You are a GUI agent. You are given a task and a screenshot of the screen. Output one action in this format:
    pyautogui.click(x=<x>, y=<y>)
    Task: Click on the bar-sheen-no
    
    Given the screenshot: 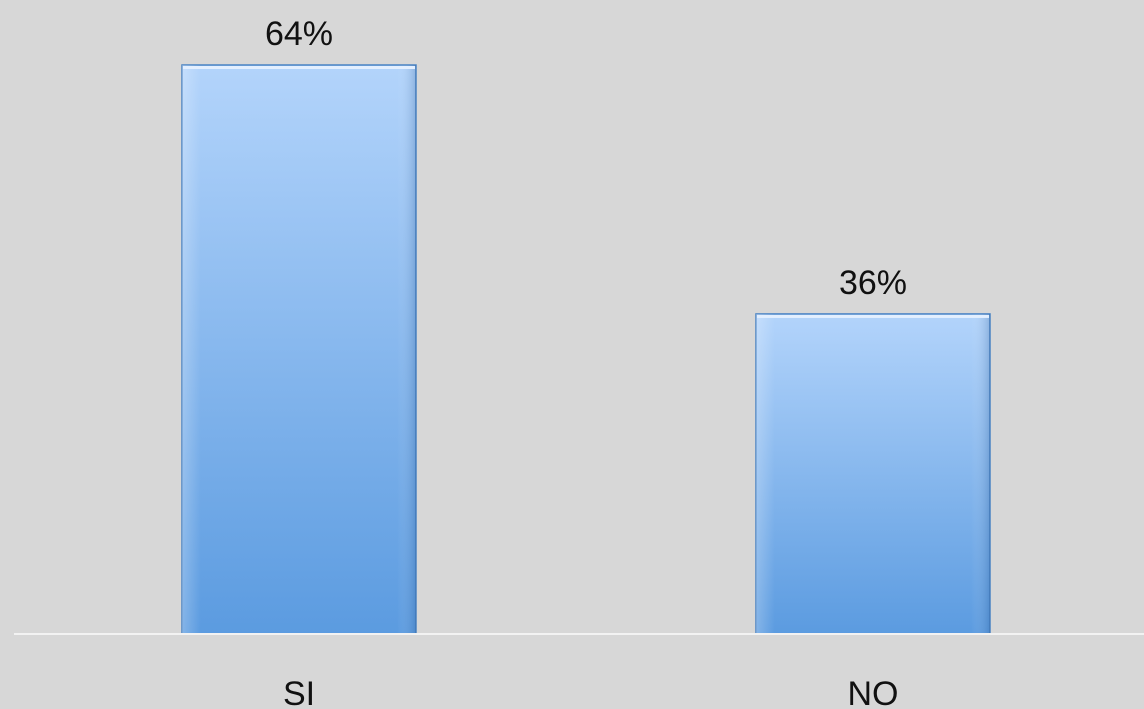 What is the action you would take?
    pyautogui.click(x=873, y=473)
    